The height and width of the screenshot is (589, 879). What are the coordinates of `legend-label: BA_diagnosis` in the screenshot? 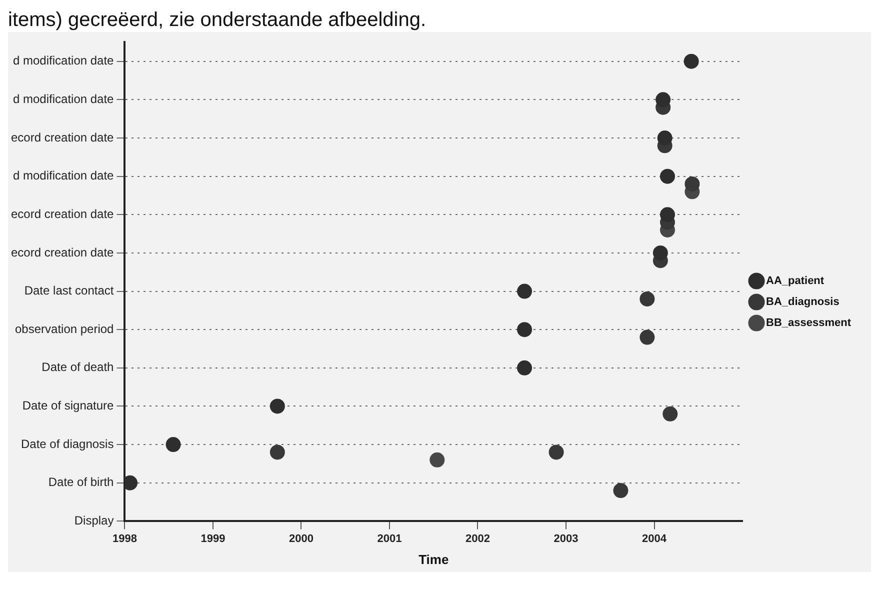 It's located at (803, 302).